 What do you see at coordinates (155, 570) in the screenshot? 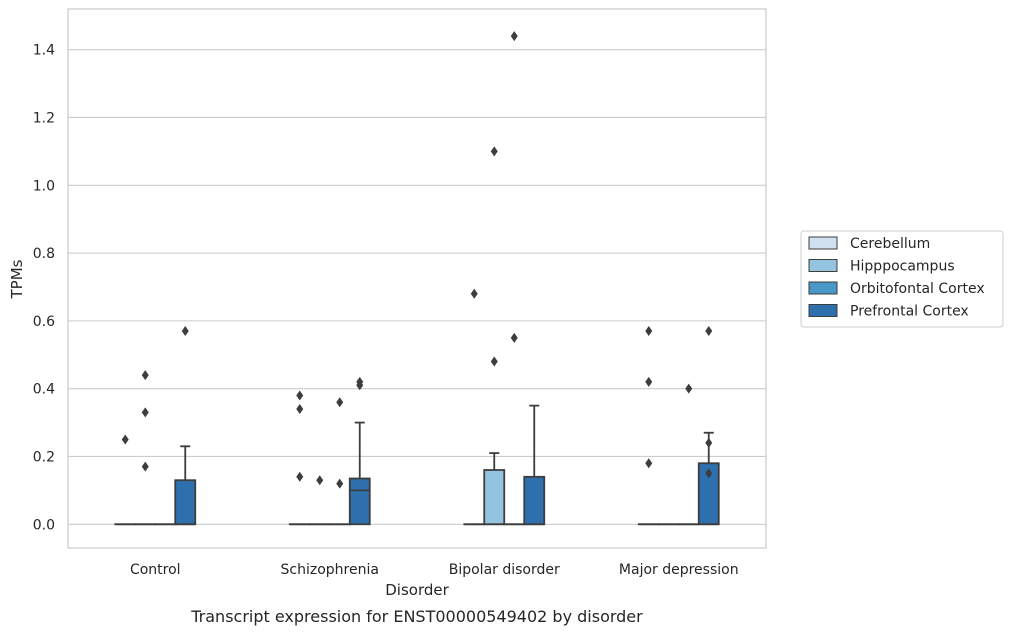
I see `x-tick-label: Control` at bounding box center [155, 570].